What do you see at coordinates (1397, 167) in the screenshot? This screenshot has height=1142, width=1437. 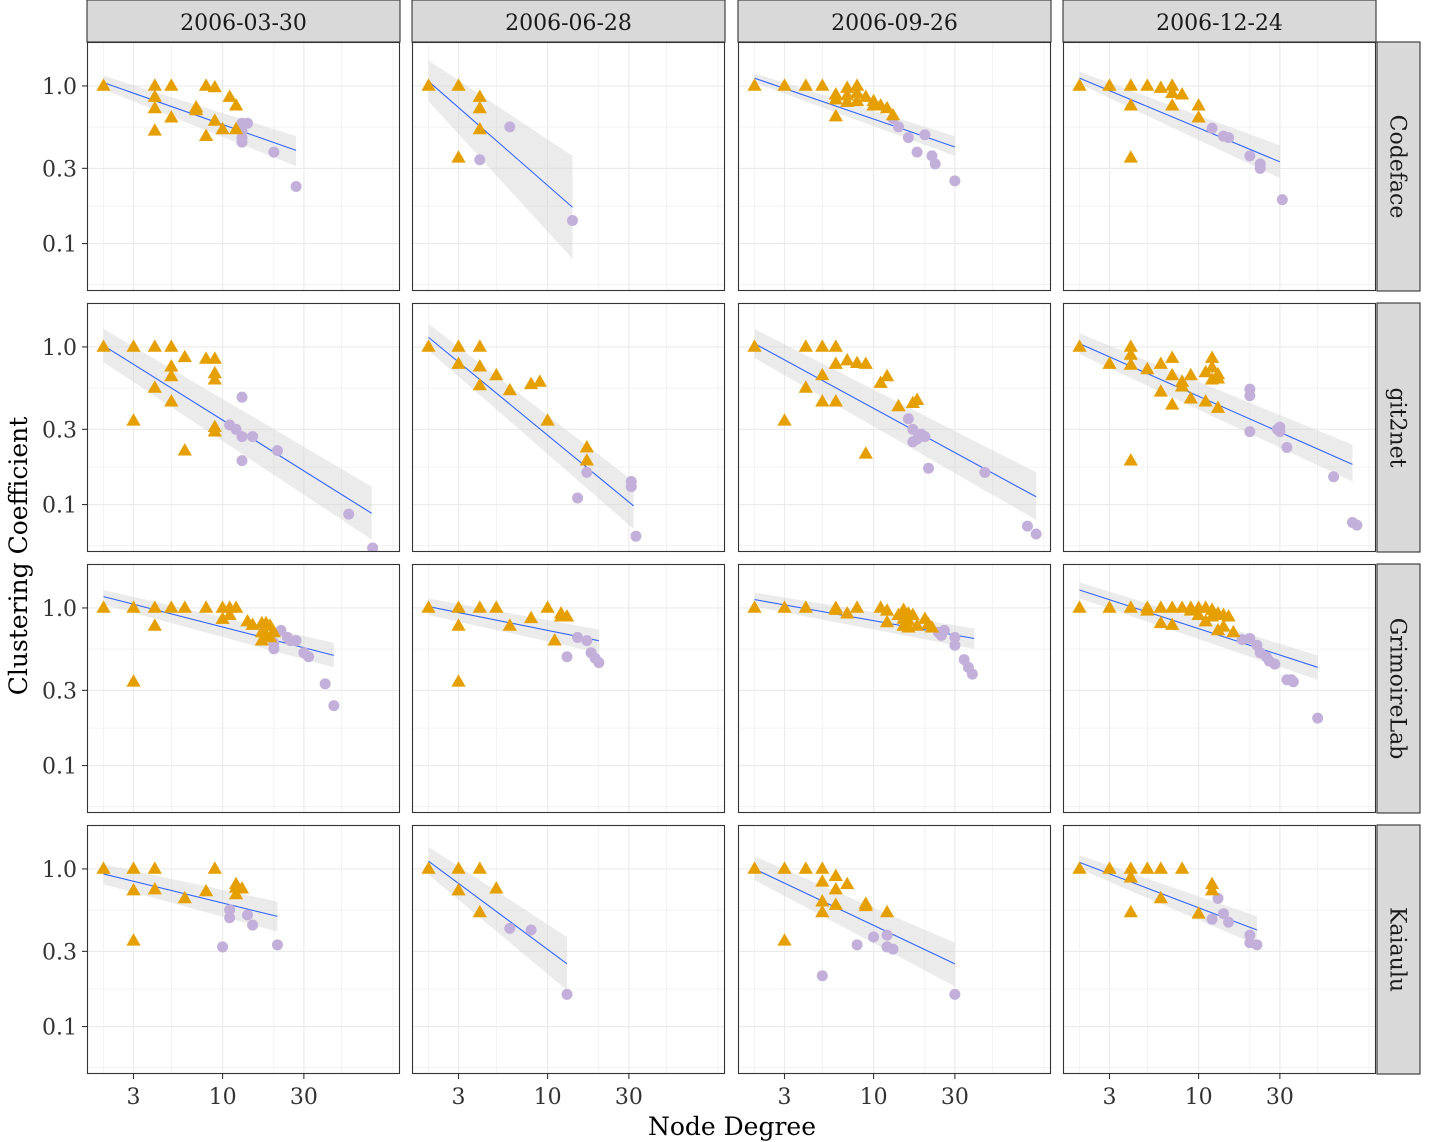 I see `row-strip-label: Codeface` at bounding box center [1397, 167].